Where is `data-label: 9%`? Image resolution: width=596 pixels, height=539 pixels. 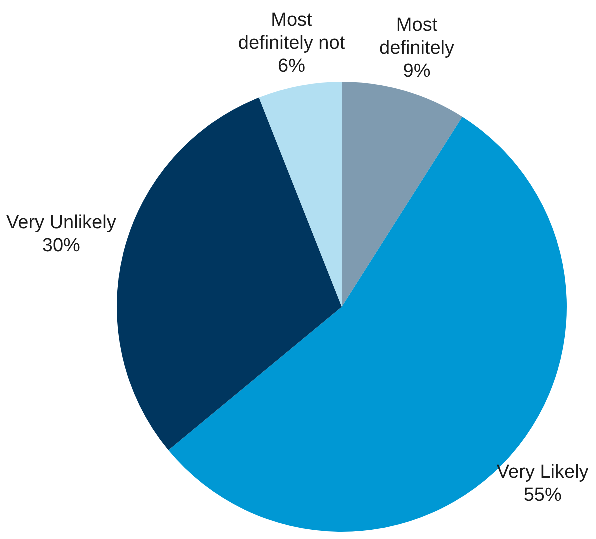
data-label: 9% is located at coordinates (417, 71).